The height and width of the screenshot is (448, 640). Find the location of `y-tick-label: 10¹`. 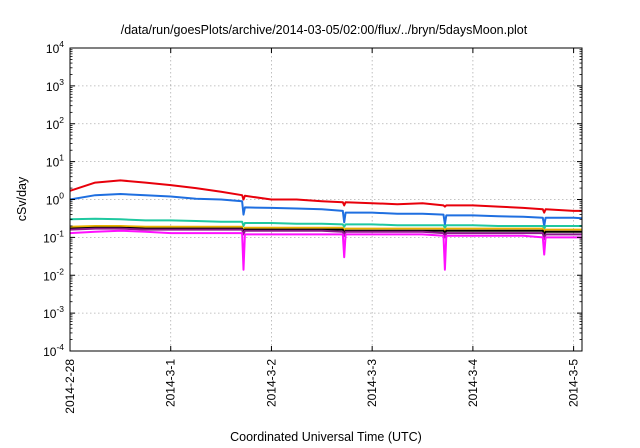

y-tick-label: 10¹ is located at coordinates (55, 161).